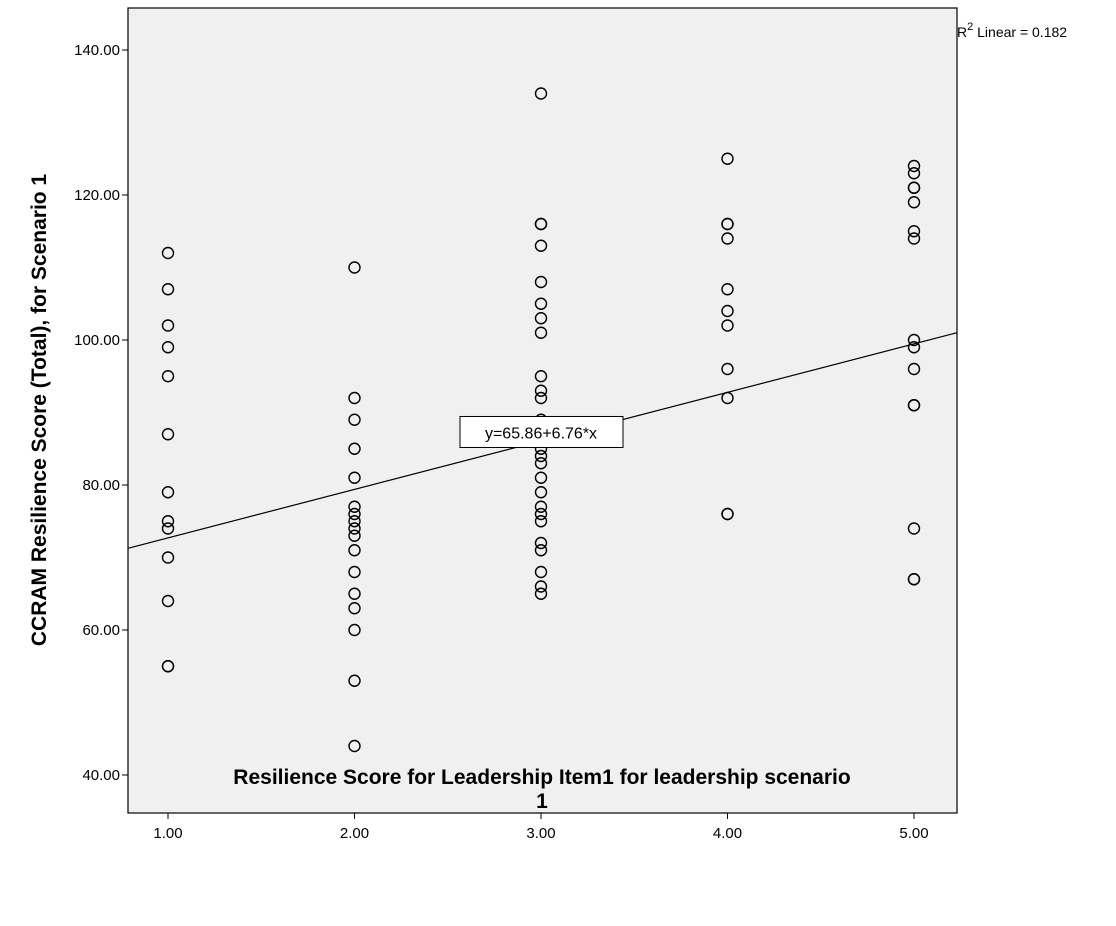 The image size is (1116, 926). What do you see at coordinates (542, 801) in the screenshot?
I see `x-axis-title-line2: 1` at bounding box center [542, 801].